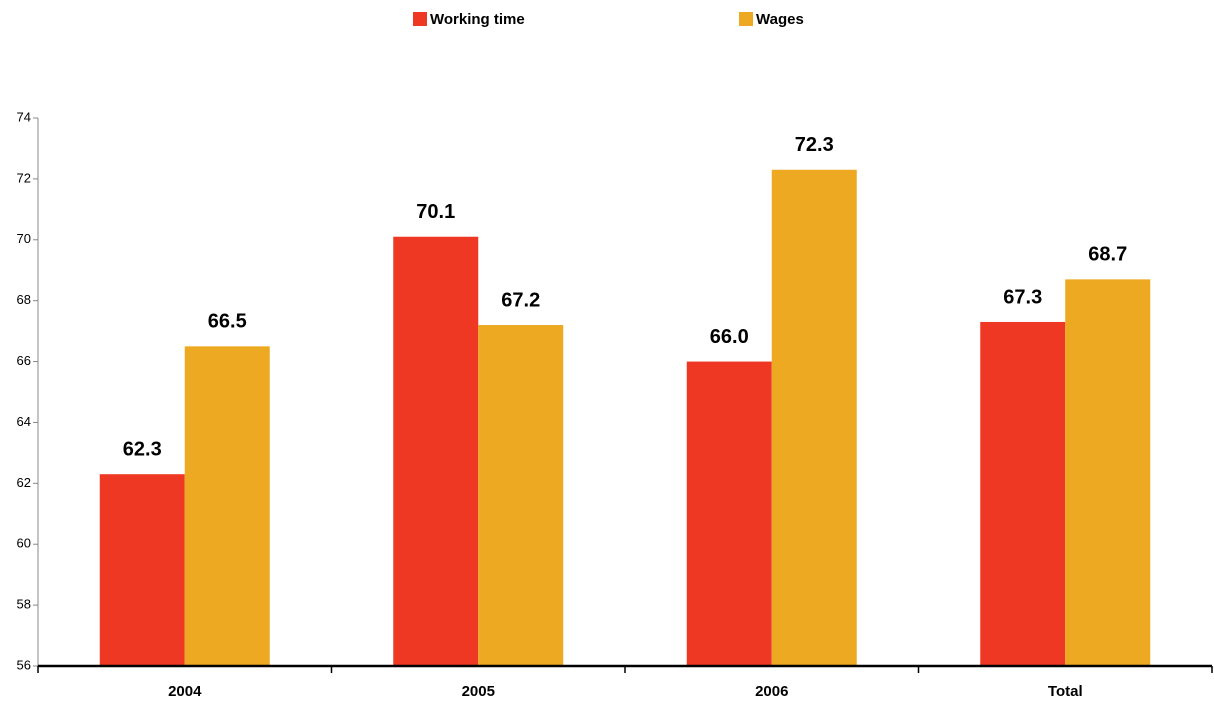  Describe the element at coordinates (24, 543) in the screenshot. I see `y-tick-label: 60` at that location.